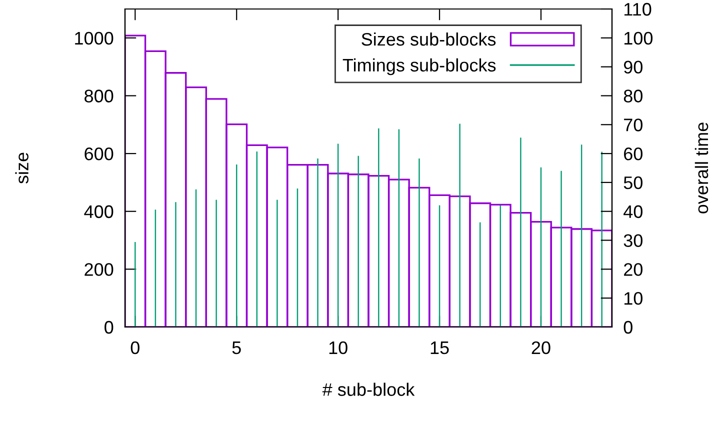  I want to click on y2-tick-label: 30, so click(633, 240).